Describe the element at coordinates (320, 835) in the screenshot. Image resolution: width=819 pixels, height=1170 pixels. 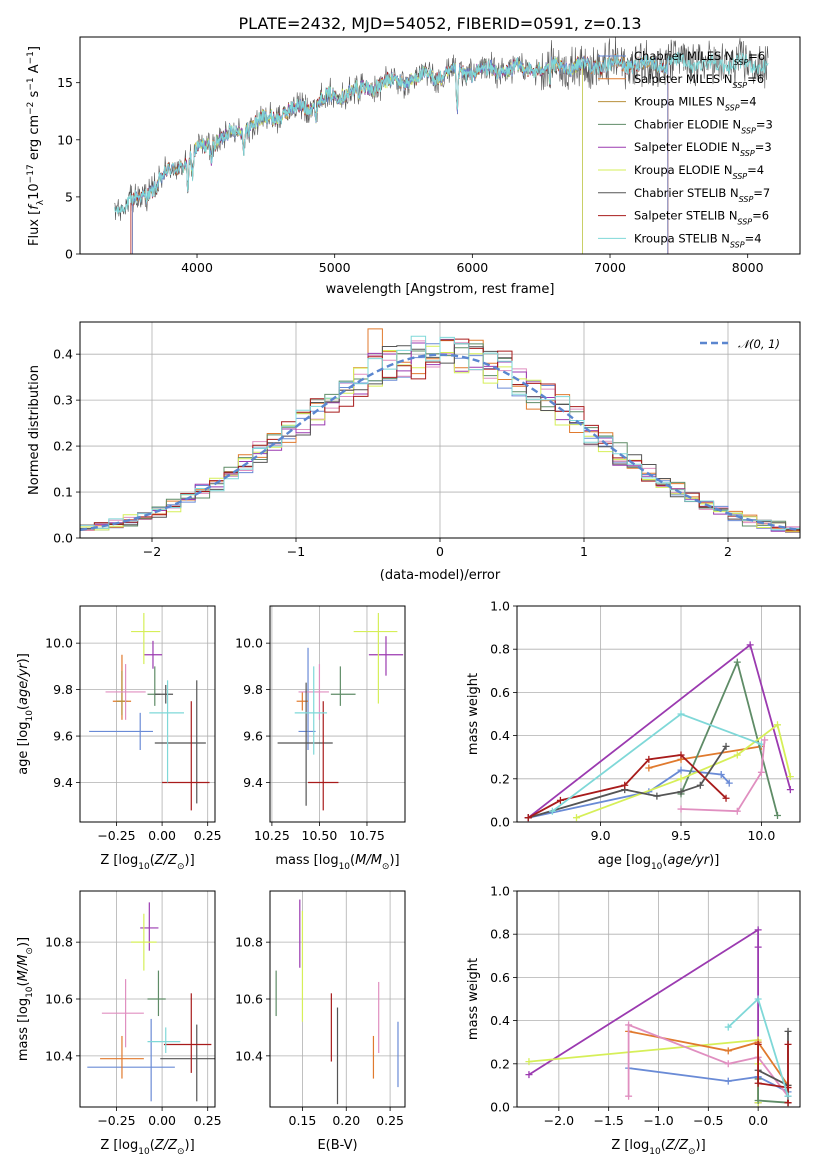
I see `x-tick-label: 10.50` at that location.